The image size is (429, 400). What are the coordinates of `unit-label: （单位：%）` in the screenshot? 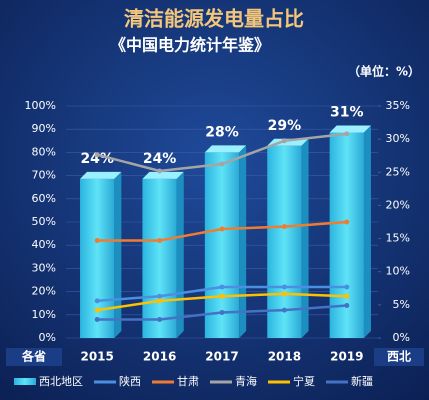 It's located at (384, 71).